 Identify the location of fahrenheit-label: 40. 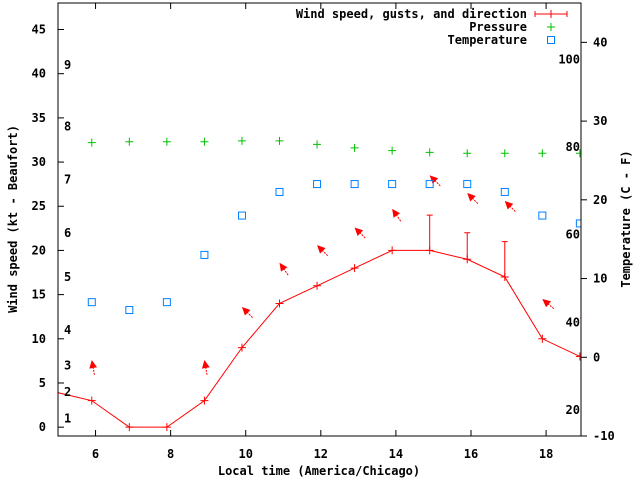
(573, 323).